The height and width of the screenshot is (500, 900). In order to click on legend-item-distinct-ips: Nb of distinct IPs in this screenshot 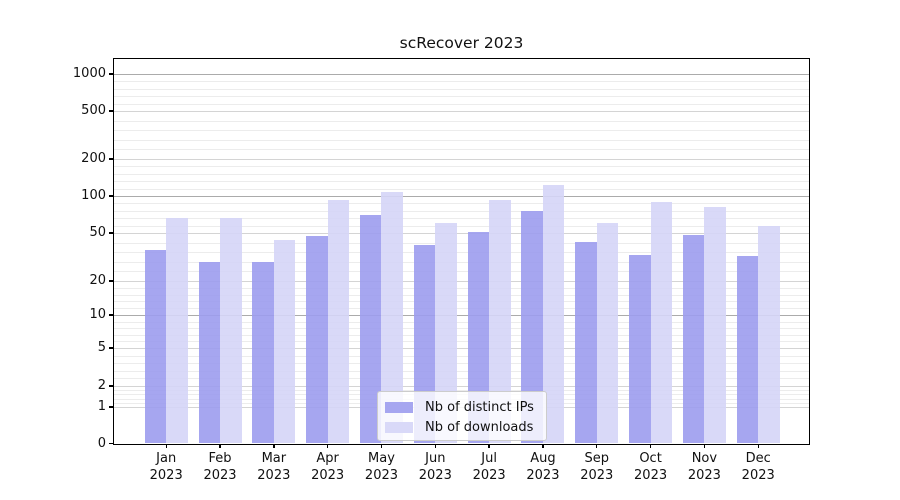, I will do `click(462, 407)`.